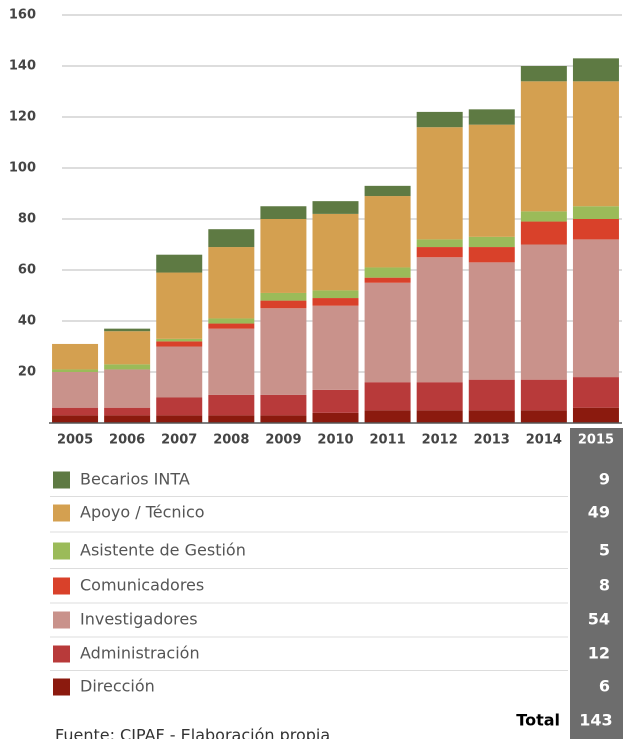  What do you see at coordinates (140, 653) in the screenshot?
I see `legend-label: Administración` at bounding box center [140, 653].